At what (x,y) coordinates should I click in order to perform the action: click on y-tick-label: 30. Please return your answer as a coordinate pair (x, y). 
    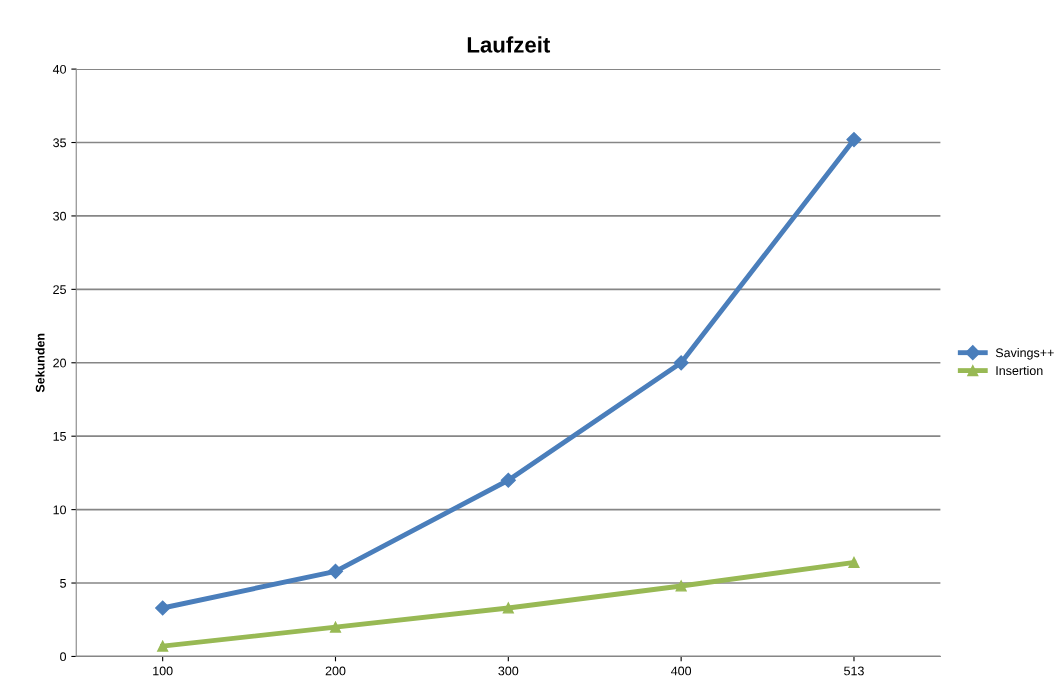
    Looking at the image, I should click on (60, 216).